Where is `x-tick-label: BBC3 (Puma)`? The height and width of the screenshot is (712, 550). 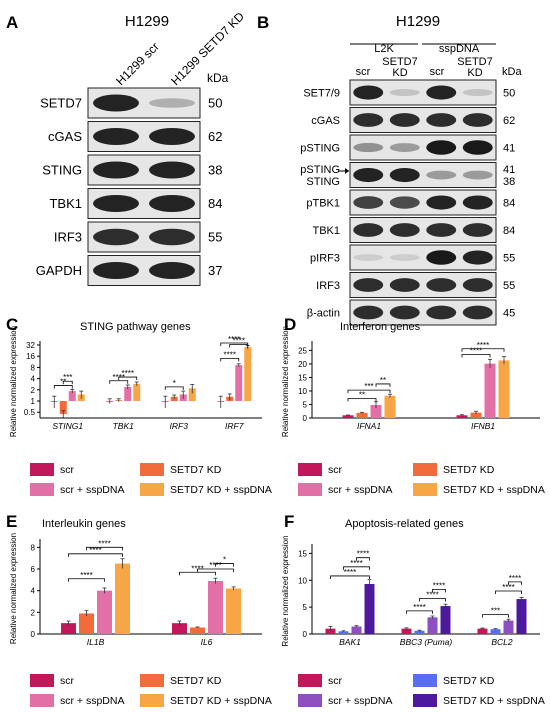
x-tick-label: BBC3 (Puma) is located at coordinates (426, 642).